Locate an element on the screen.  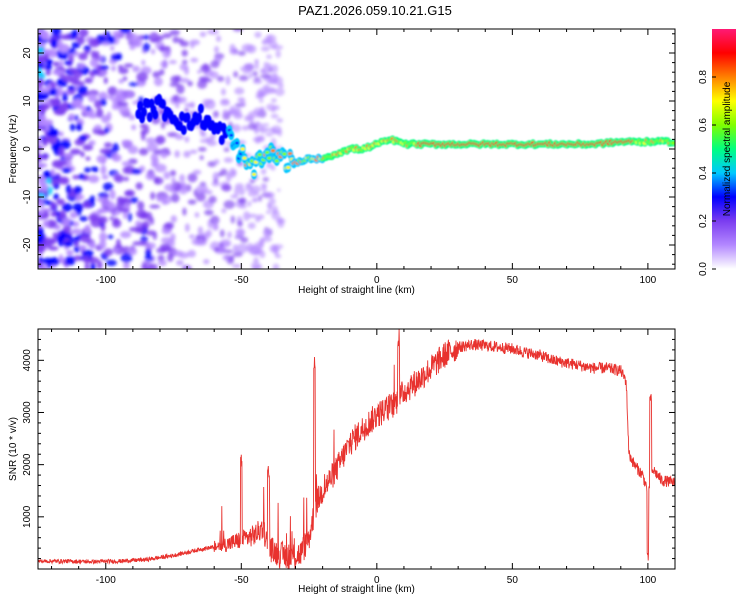
y-tick-label: 4000 is located at coordinates (27, 360).